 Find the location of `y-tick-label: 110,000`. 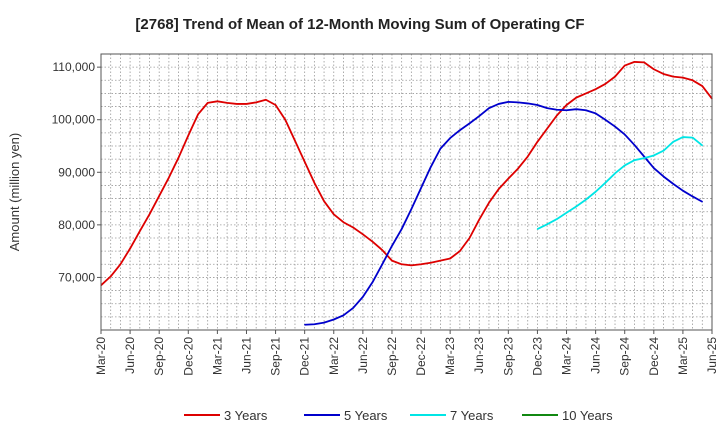

y-tick-label: 110,000 is located at coordinates (74, 67).